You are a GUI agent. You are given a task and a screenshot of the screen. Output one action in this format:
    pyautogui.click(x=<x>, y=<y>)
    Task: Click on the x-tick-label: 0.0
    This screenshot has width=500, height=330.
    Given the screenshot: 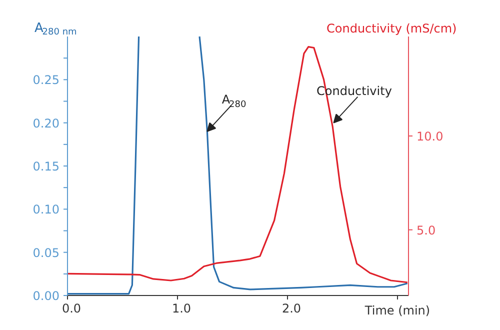 What is the action you would take?
    pyautogui.click(x=72, y=309)
    